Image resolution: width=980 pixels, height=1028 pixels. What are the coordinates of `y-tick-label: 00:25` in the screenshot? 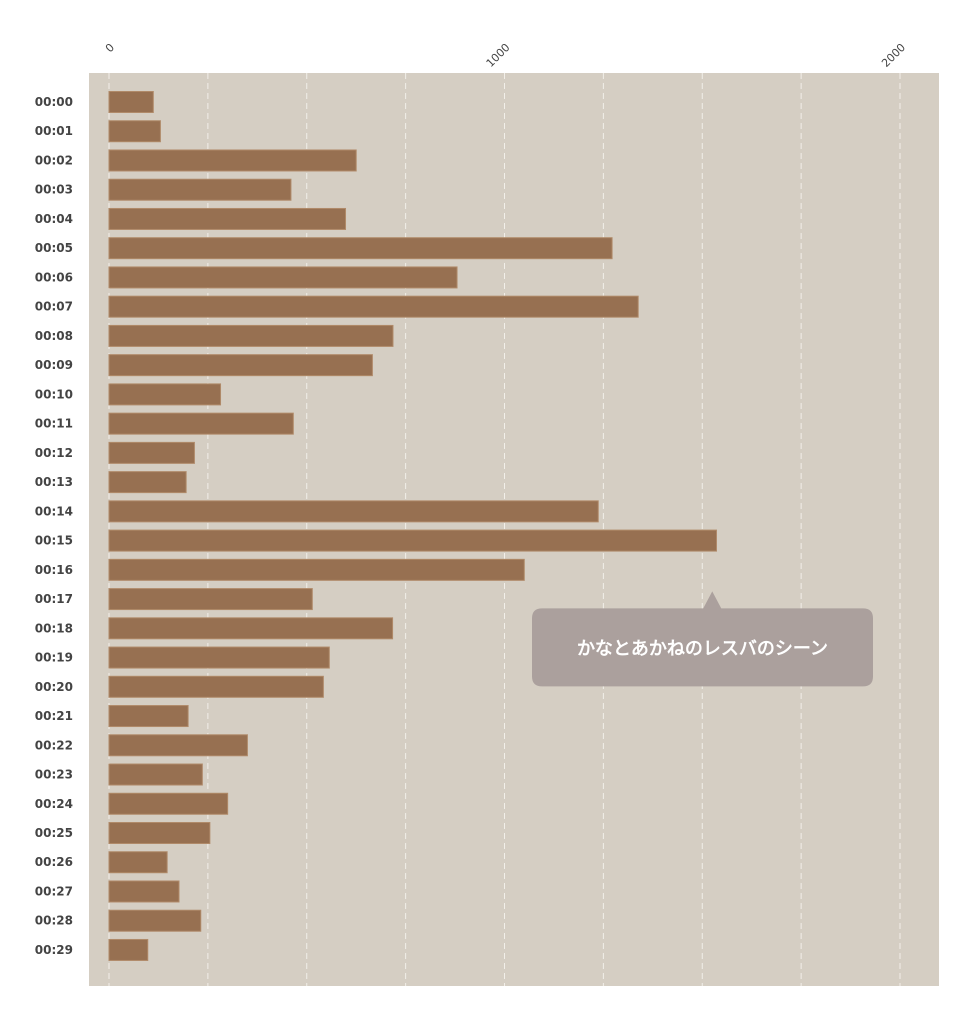 It's located at (54, 833).